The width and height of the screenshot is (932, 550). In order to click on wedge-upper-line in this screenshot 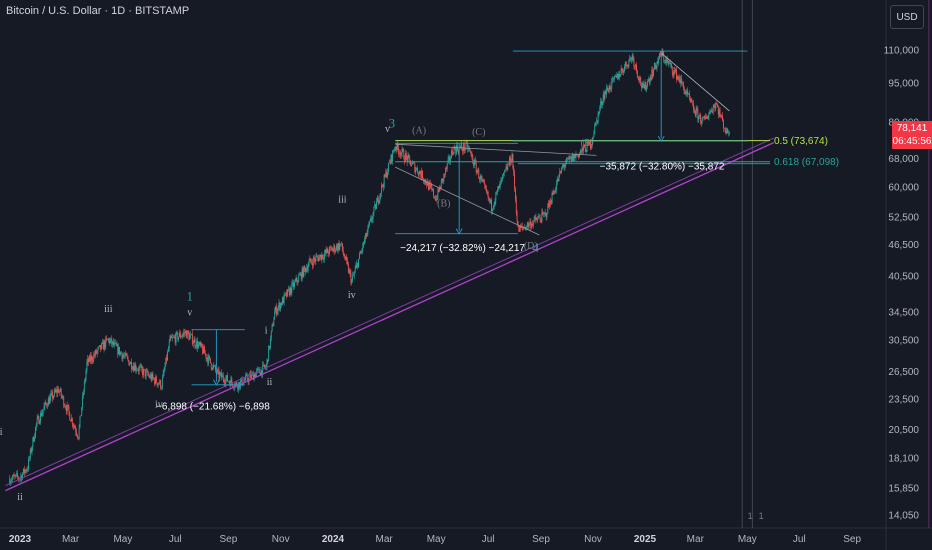, I will do `click(695, 82)`.